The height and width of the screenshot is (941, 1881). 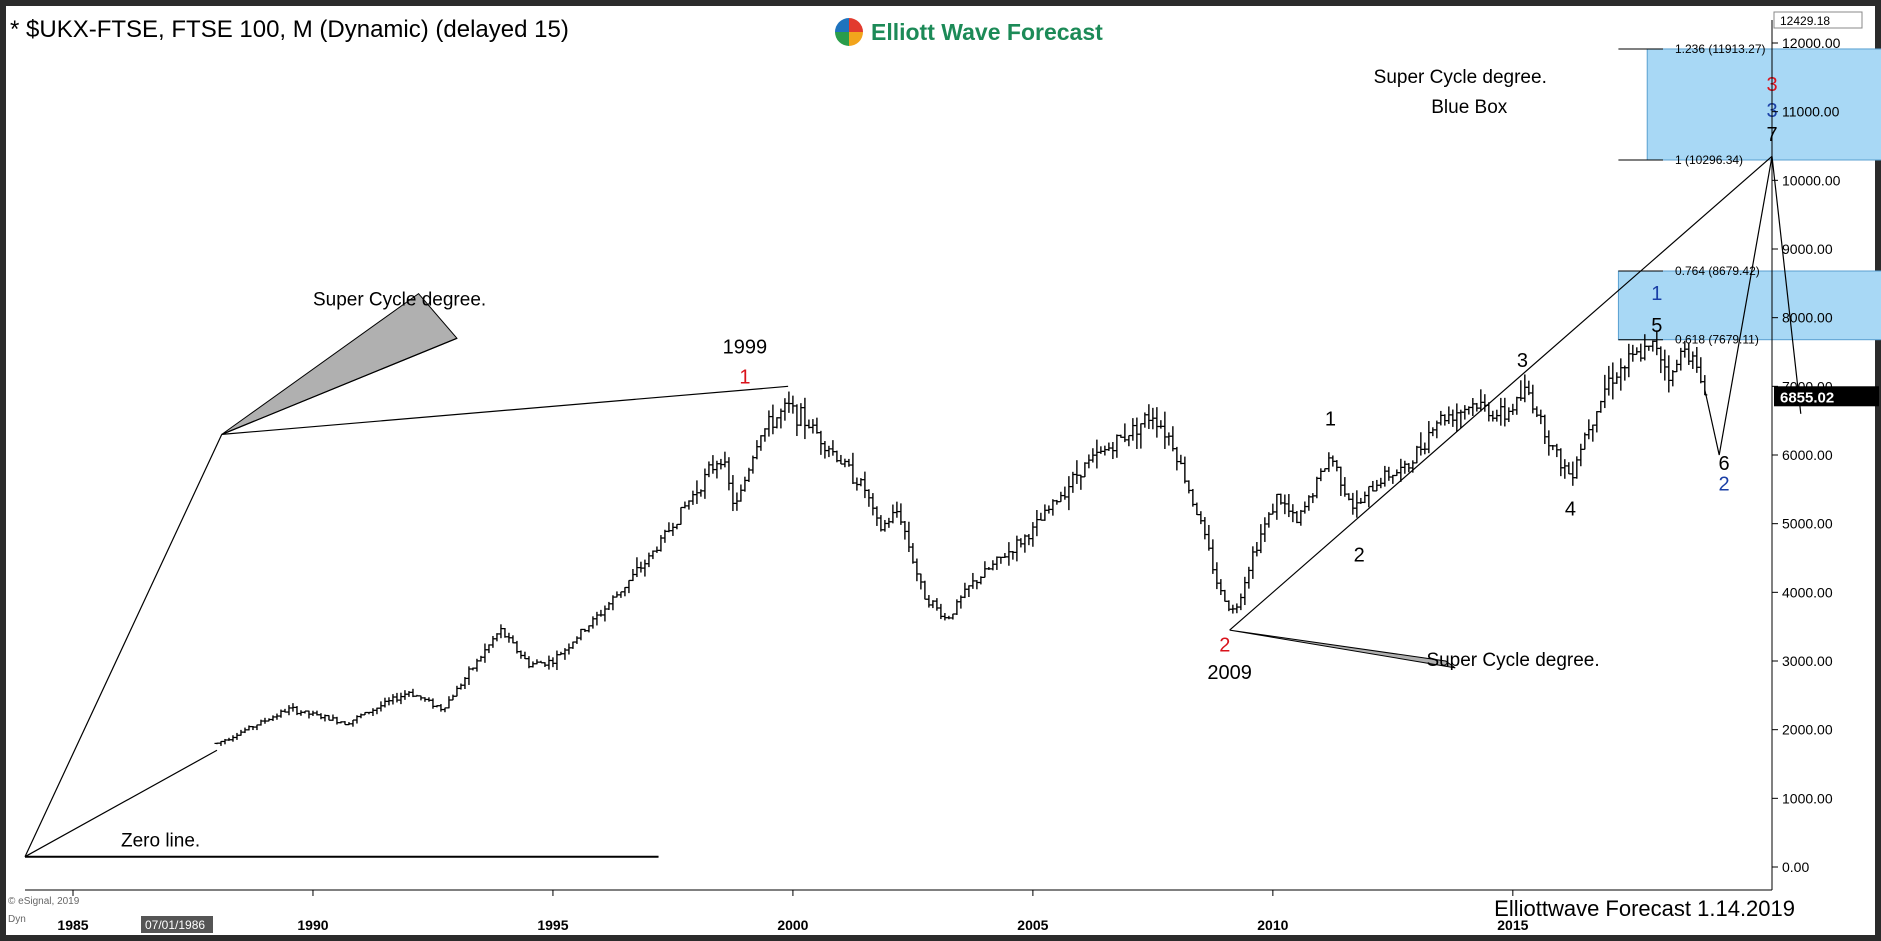 I want to click on top-value-tag, so click(x=1818, y=20).